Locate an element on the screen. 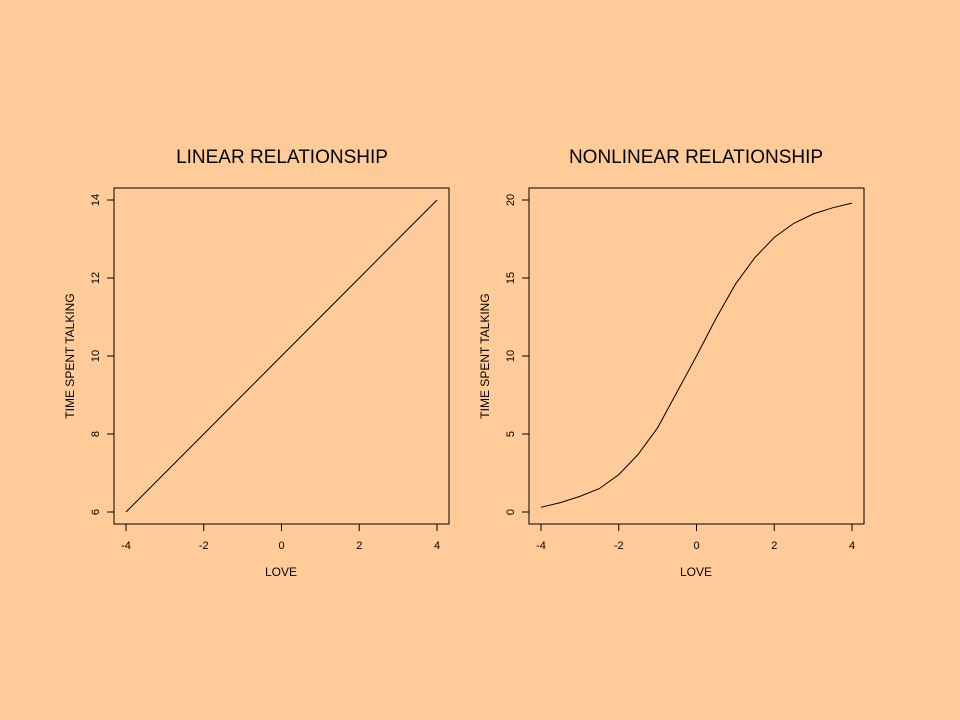 This screenshot has height=720, width=960. y-tick-label: 14 is located at coordinates (96, 200).